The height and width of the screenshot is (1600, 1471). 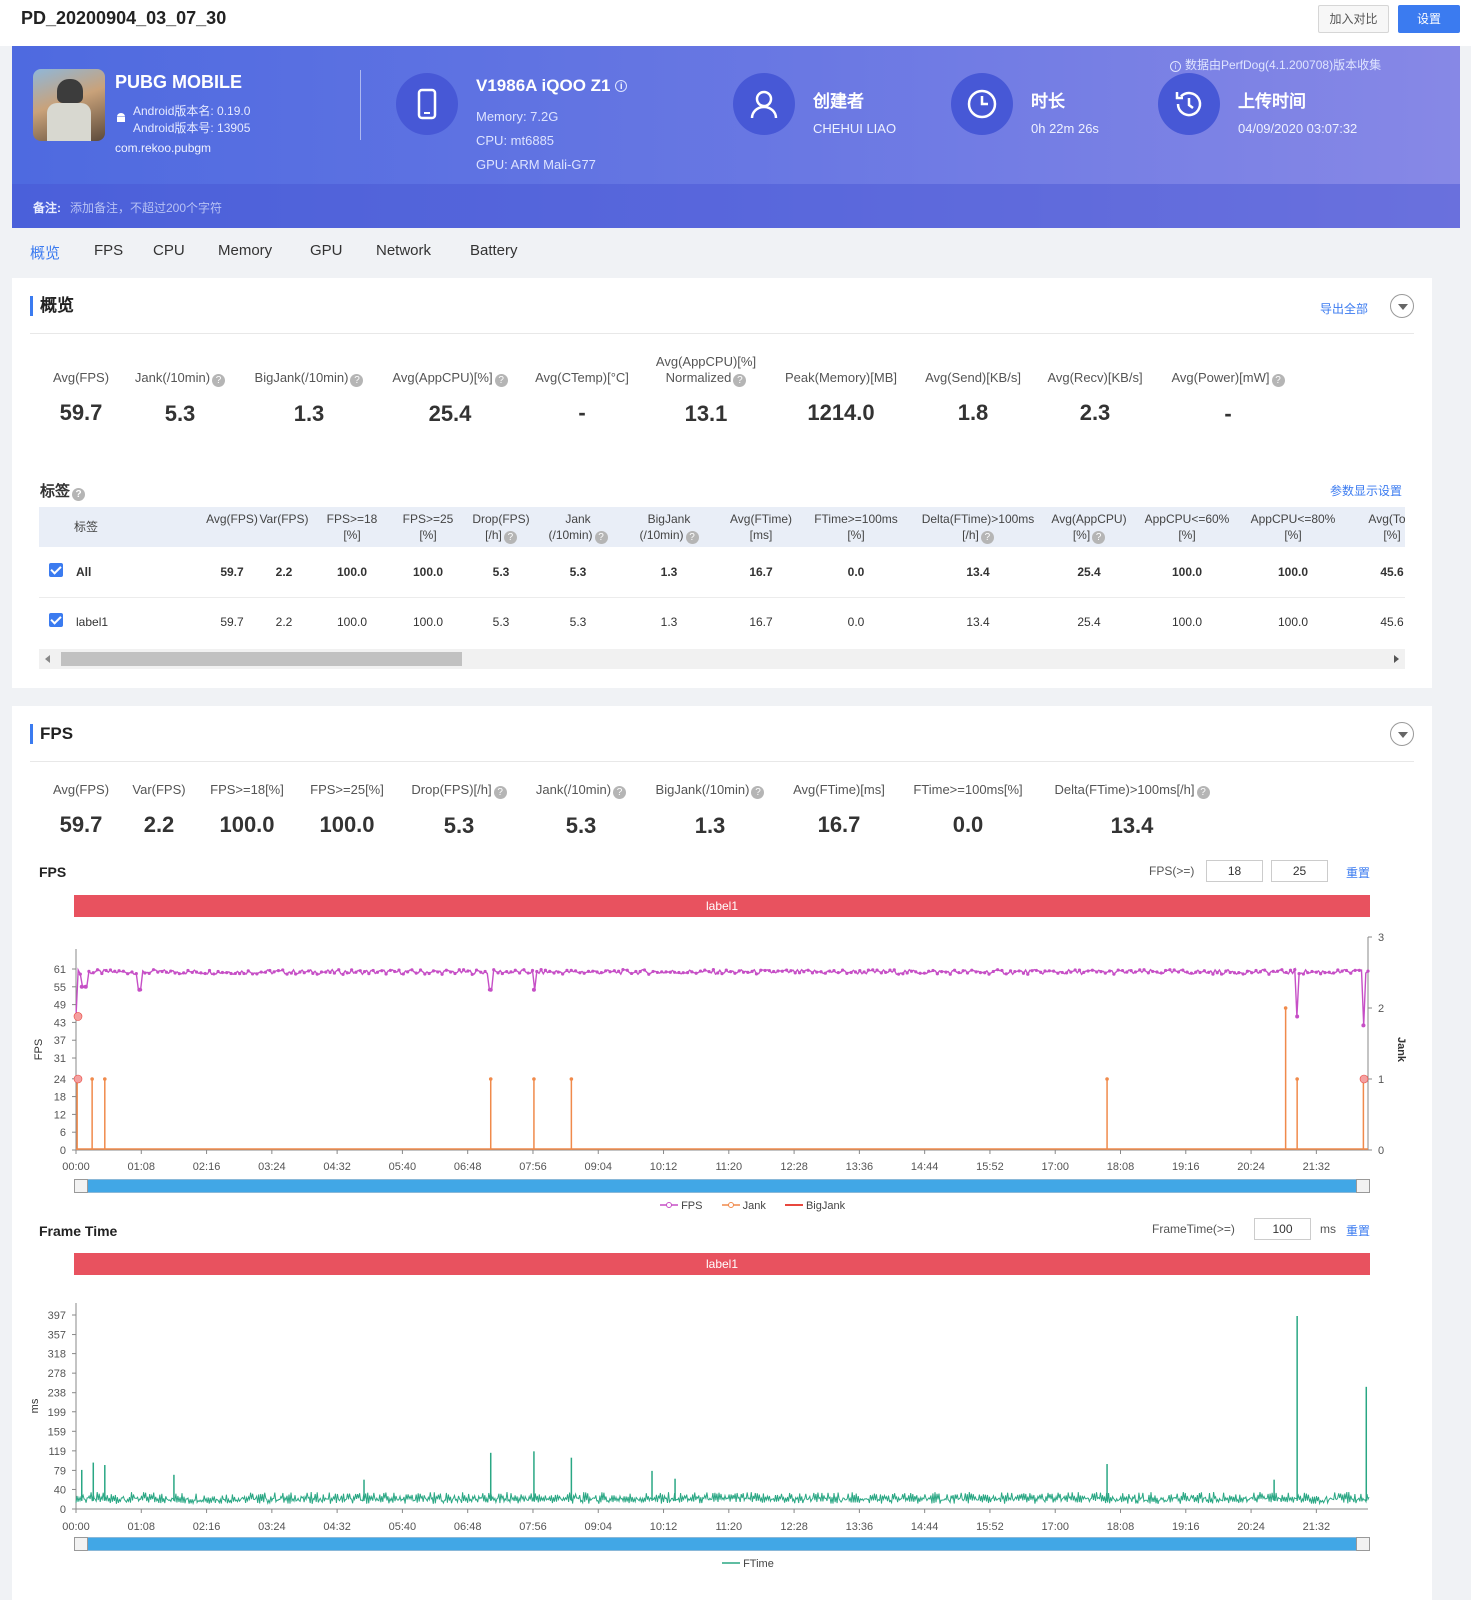 I want to click on collapse-overview-button, so click(x=1402, y=306).